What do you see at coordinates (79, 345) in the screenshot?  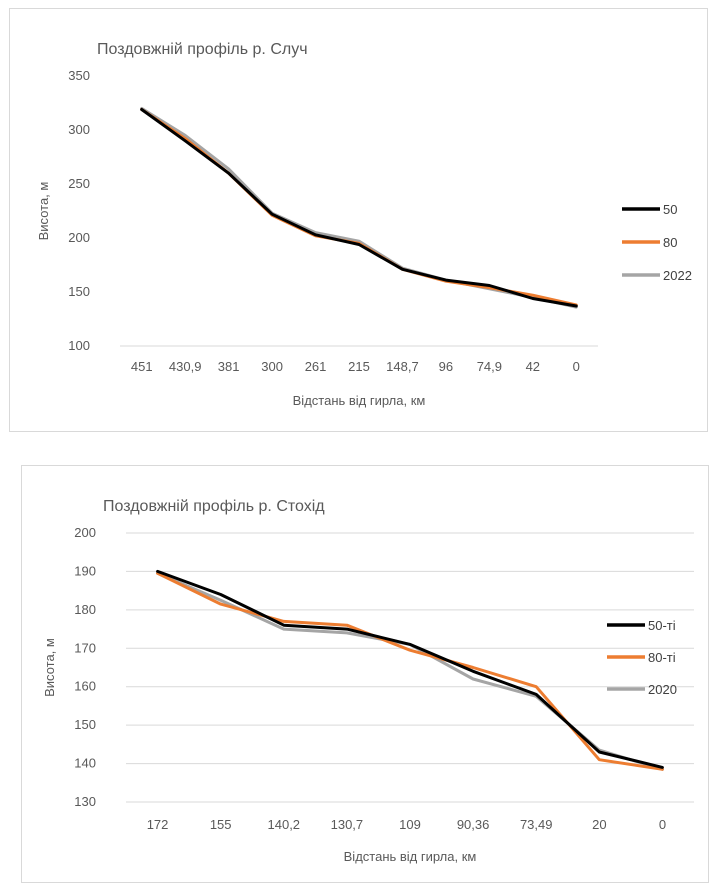 I see `y-tick-label: 100` at bounding box center [79, 345].